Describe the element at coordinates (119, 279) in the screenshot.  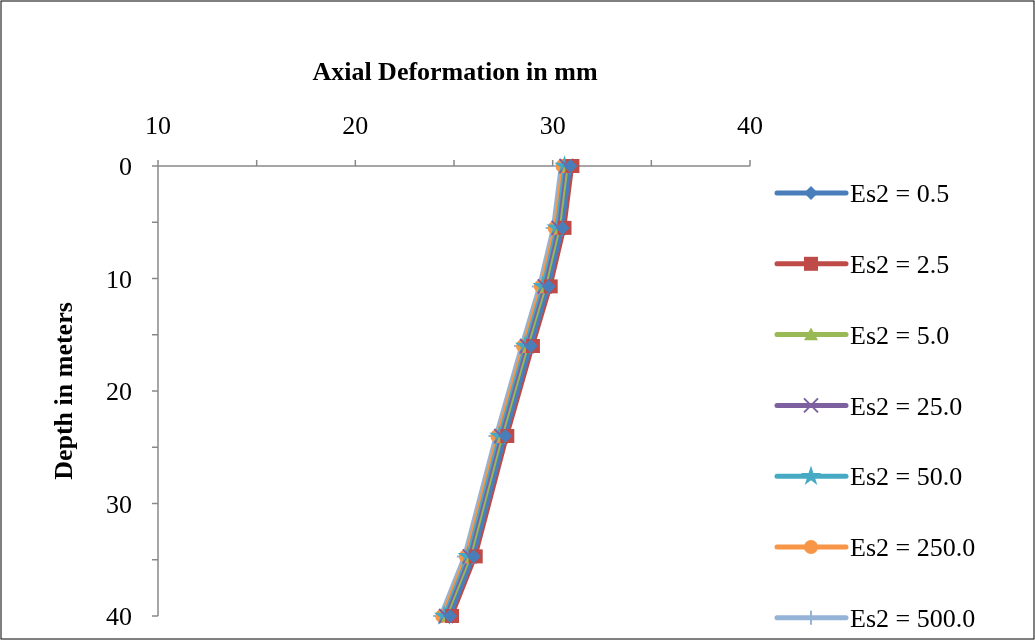
I see `y-tick-label: 10` at that location.